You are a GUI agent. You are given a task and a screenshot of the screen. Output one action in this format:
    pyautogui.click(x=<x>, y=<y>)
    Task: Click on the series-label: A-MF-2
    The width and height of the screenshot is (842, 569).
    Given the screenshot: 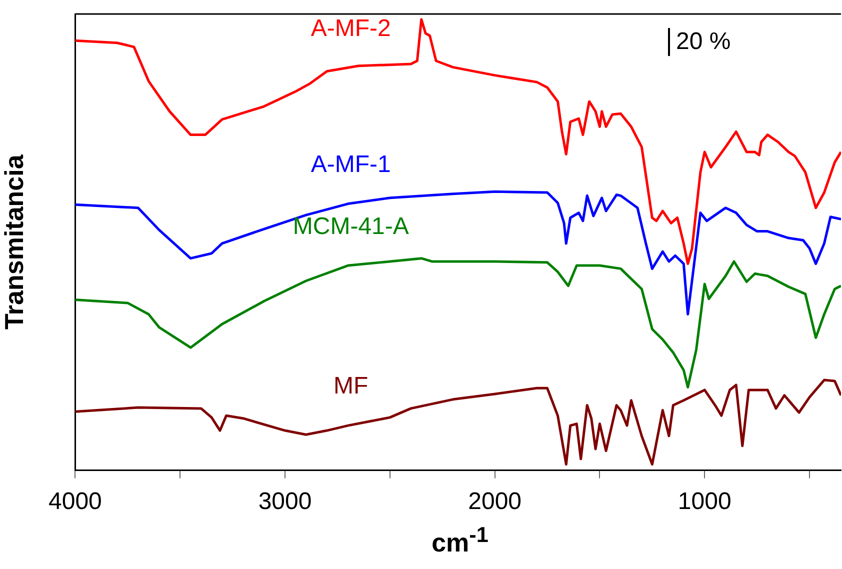 What is the action you would take?
    pyautogui.click(x=350, y=28)
    